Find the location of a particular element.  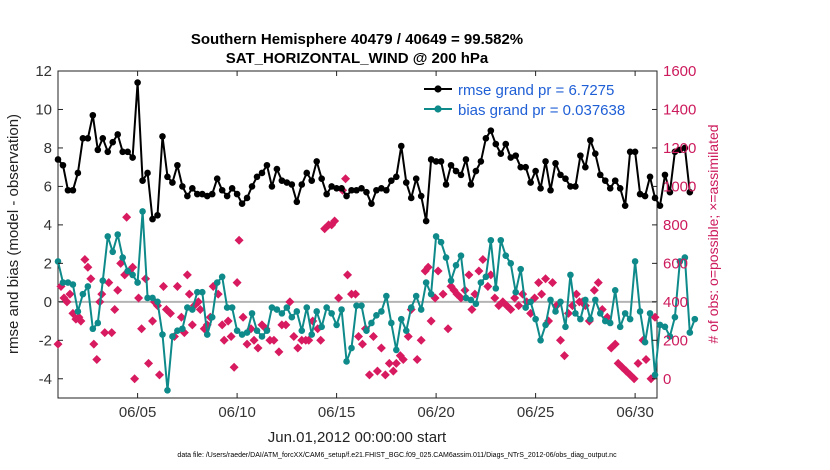

x-tick-label: 06/20 is located at coordinates (436, 412).